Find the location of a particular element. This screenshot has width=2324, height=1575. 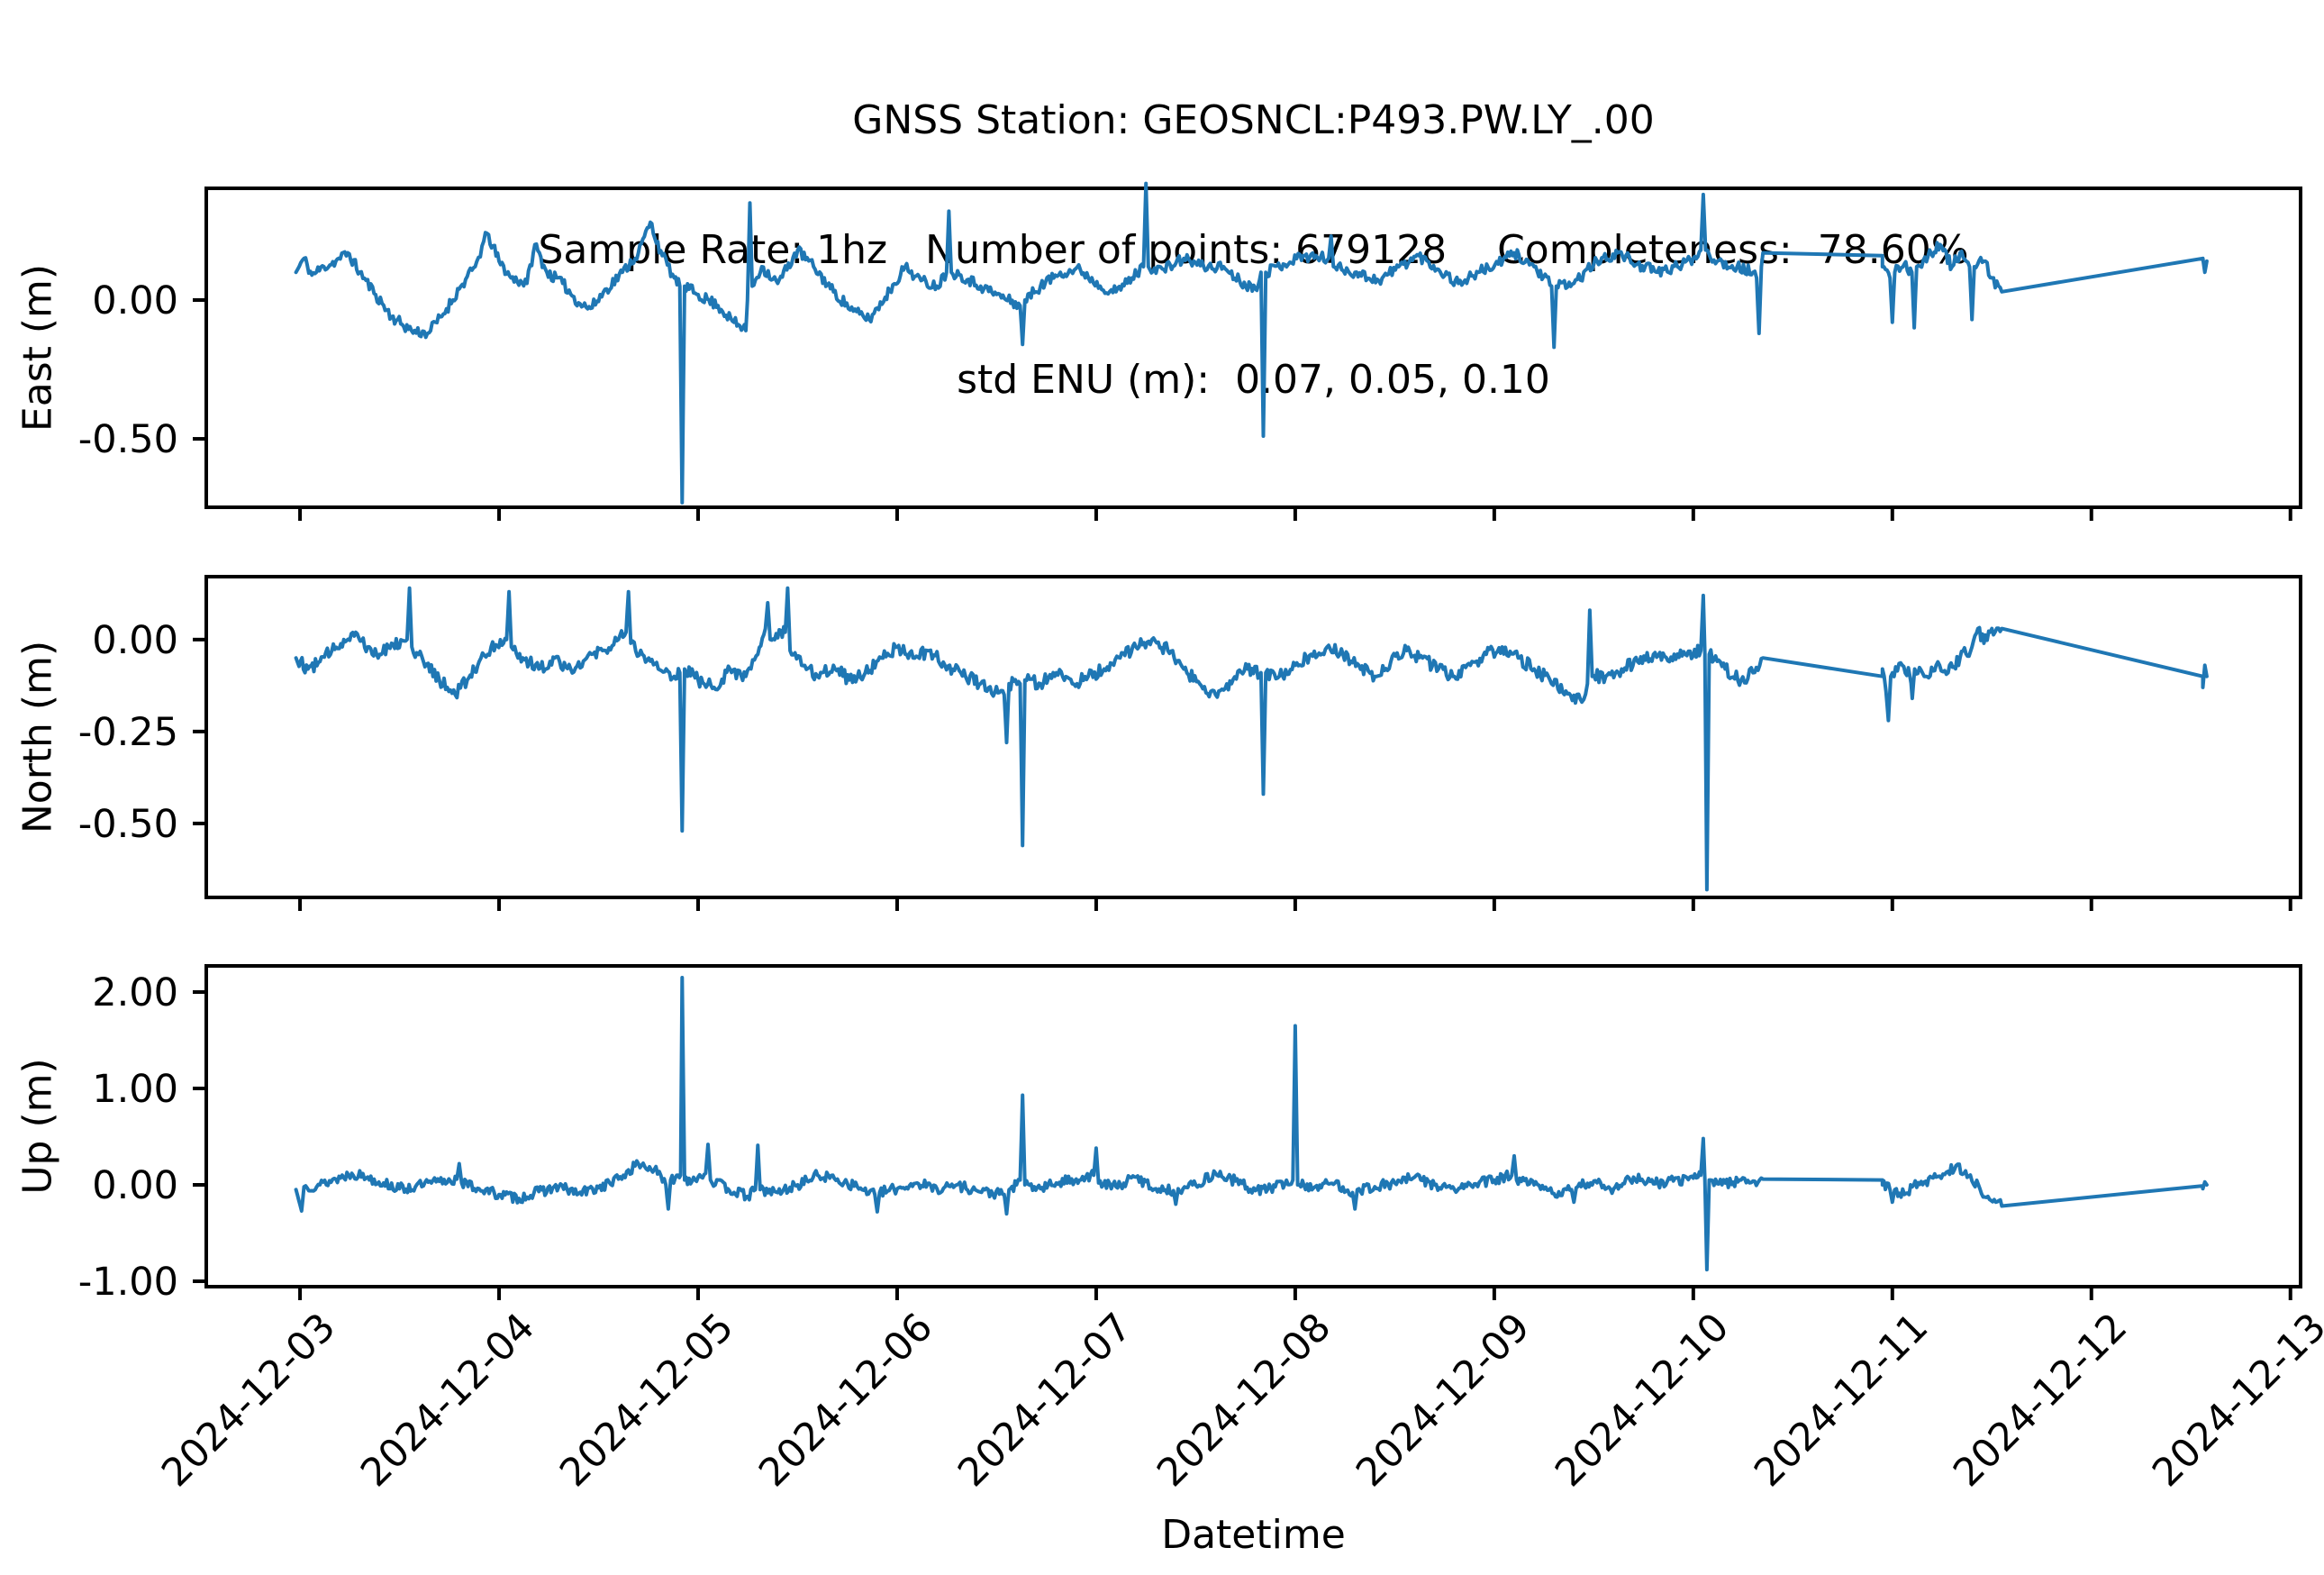

x-tick-label: 2024-12-10 is located at coordinates (1642, 1401).